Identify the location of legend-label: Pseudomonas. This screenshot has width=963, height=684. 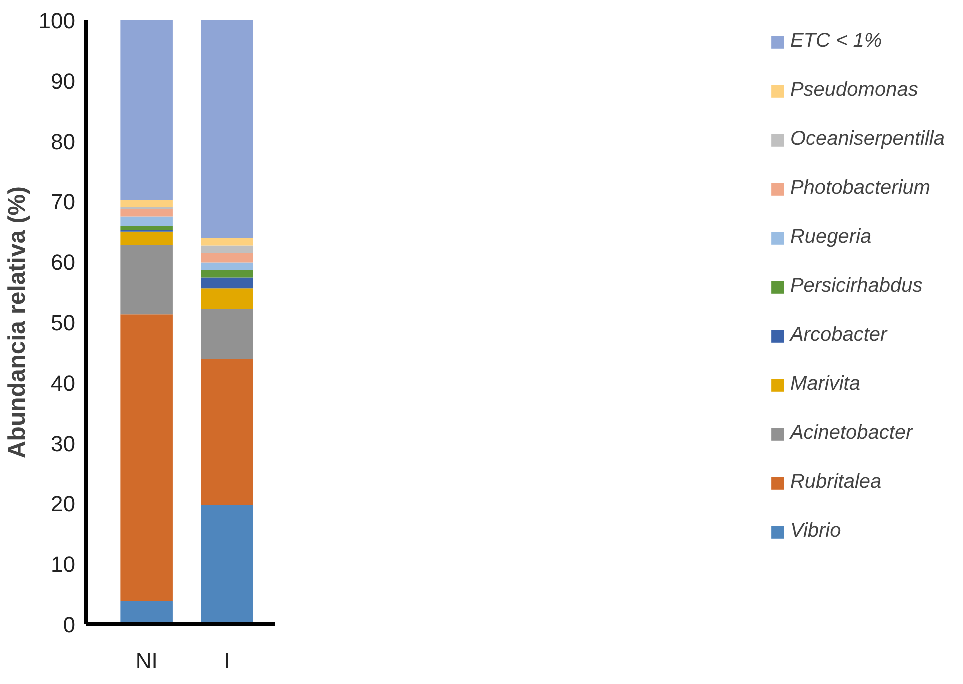
(854, 90).